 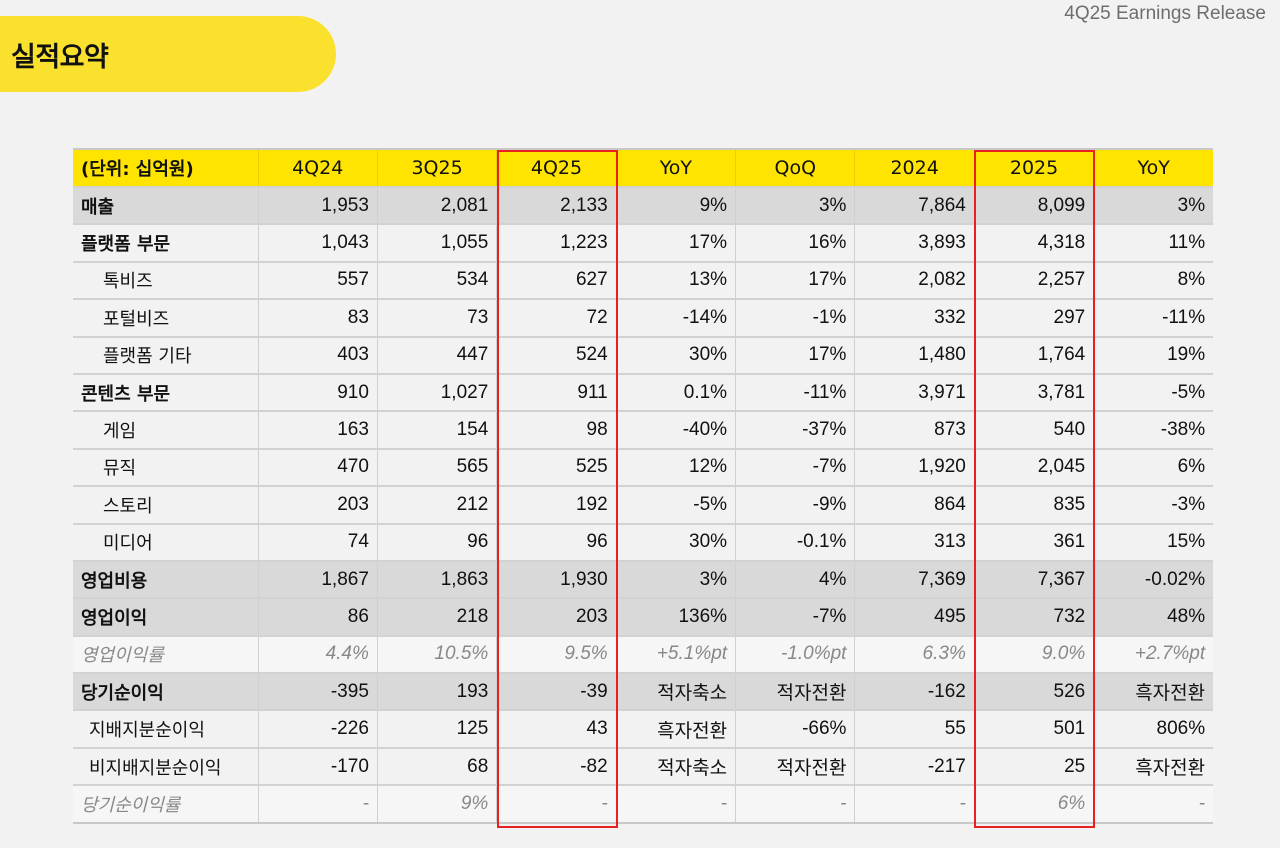 I want to click on table-row: 콘텐츠 부문 910 1,027 911 0.1% -11% 3,971 3,781 -5%, so click(x=643, y=392).